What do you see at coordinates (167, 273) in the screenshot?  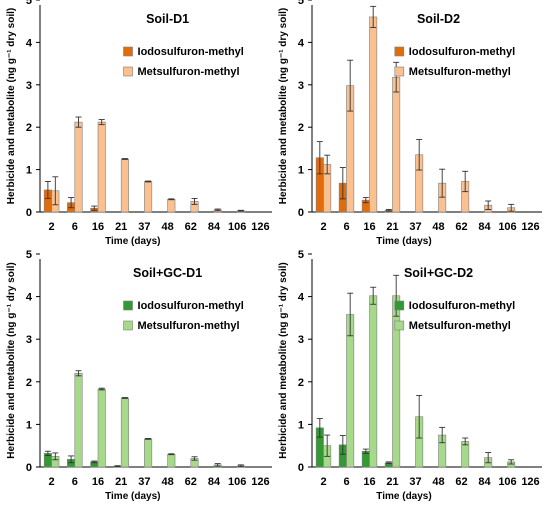 I see `panel-title: Soil+GC-D1` at bounding box center [167, 273].